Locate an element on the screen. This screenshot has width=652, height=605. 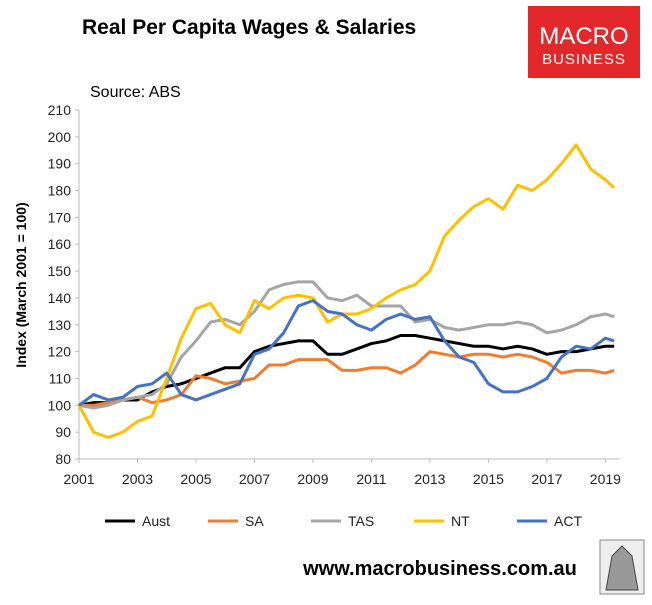
legend-label: TAS is located at coordinates (361, 521).